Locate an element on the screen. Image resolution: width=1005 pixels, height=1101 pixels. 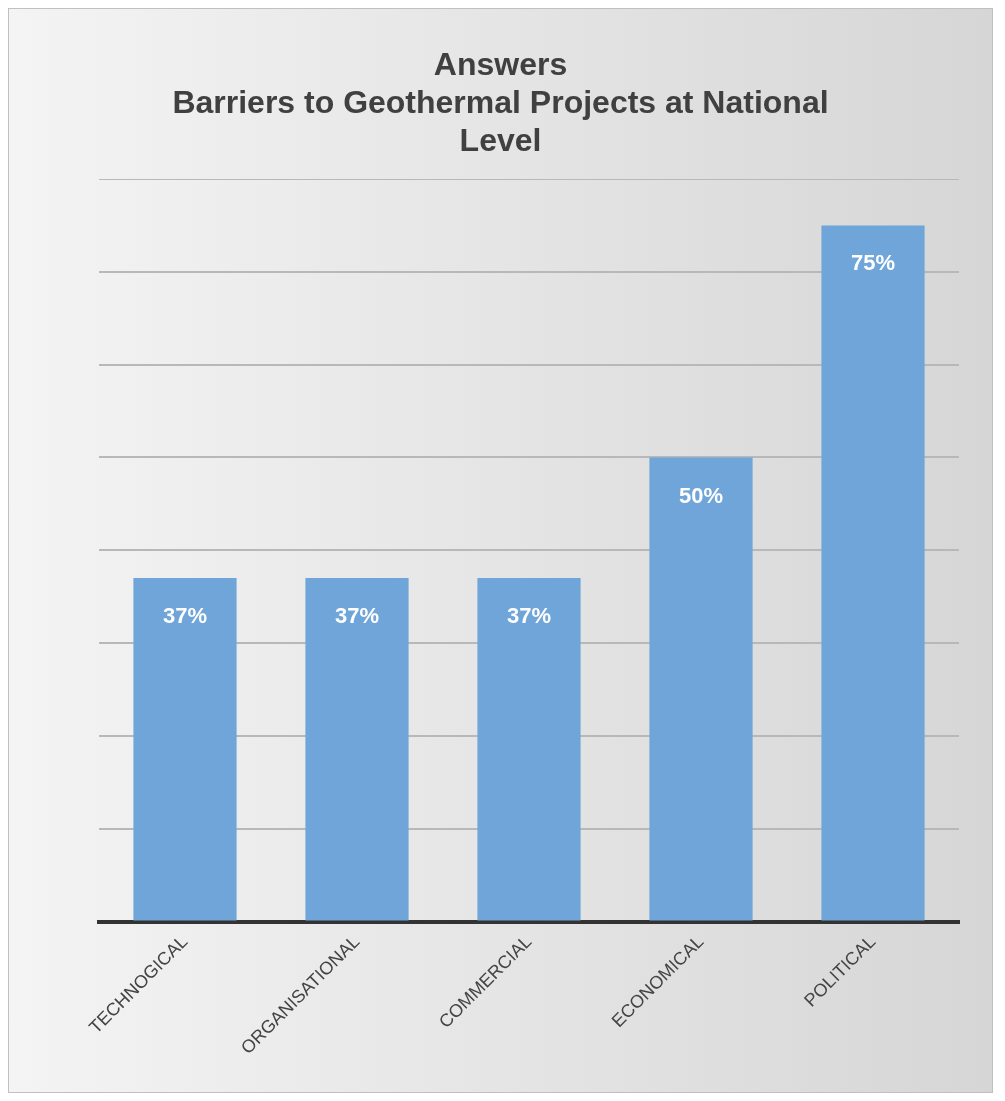
chart-subtitle: Barriers to Geothermal Projects at National Level is located at coordinates (500, 121).